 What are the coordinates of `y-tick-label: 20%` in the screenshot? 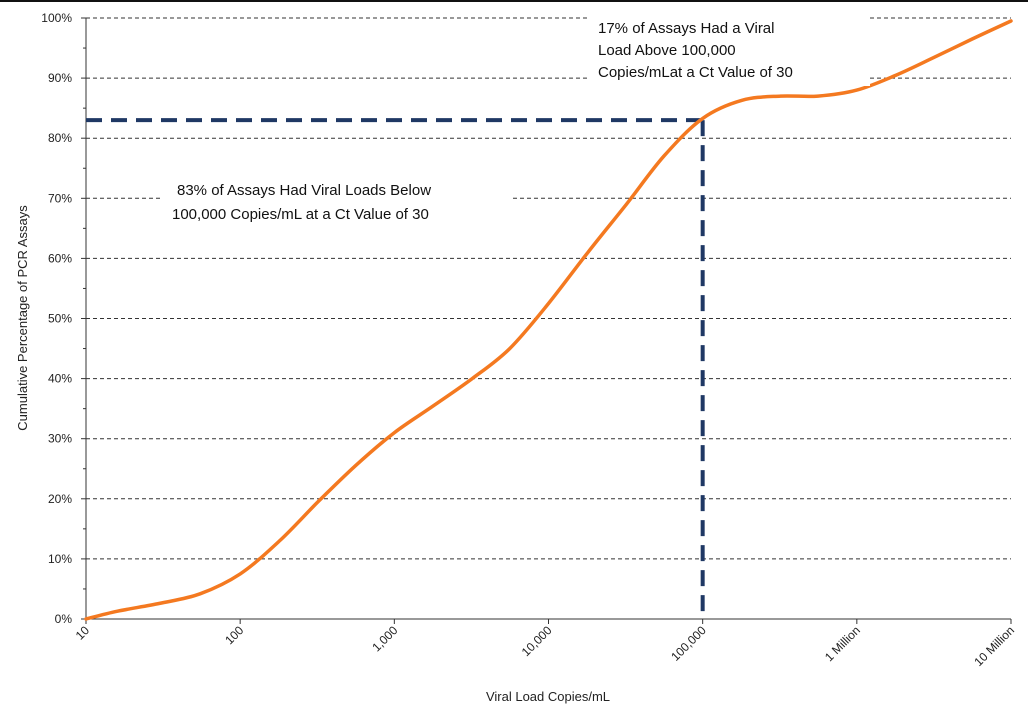 It's located at (60, 499).